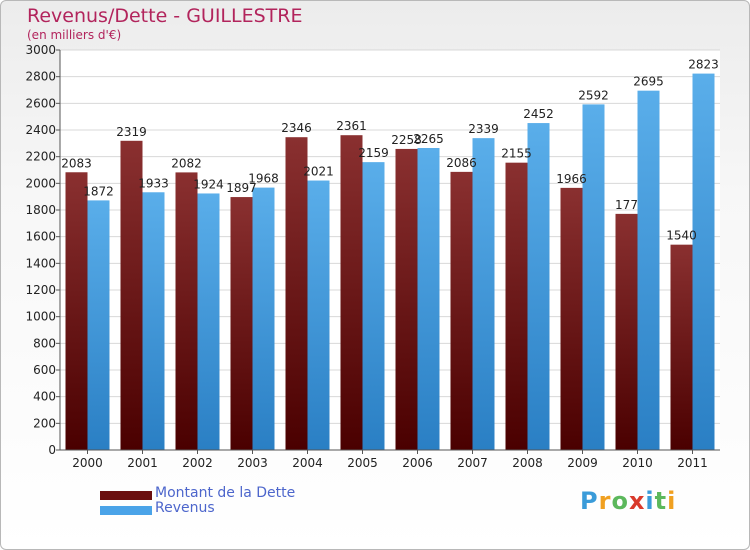 The width and height of the screenshot is (750, 550). I want to click on data-label-revenus: 1872, so click(98, 191).